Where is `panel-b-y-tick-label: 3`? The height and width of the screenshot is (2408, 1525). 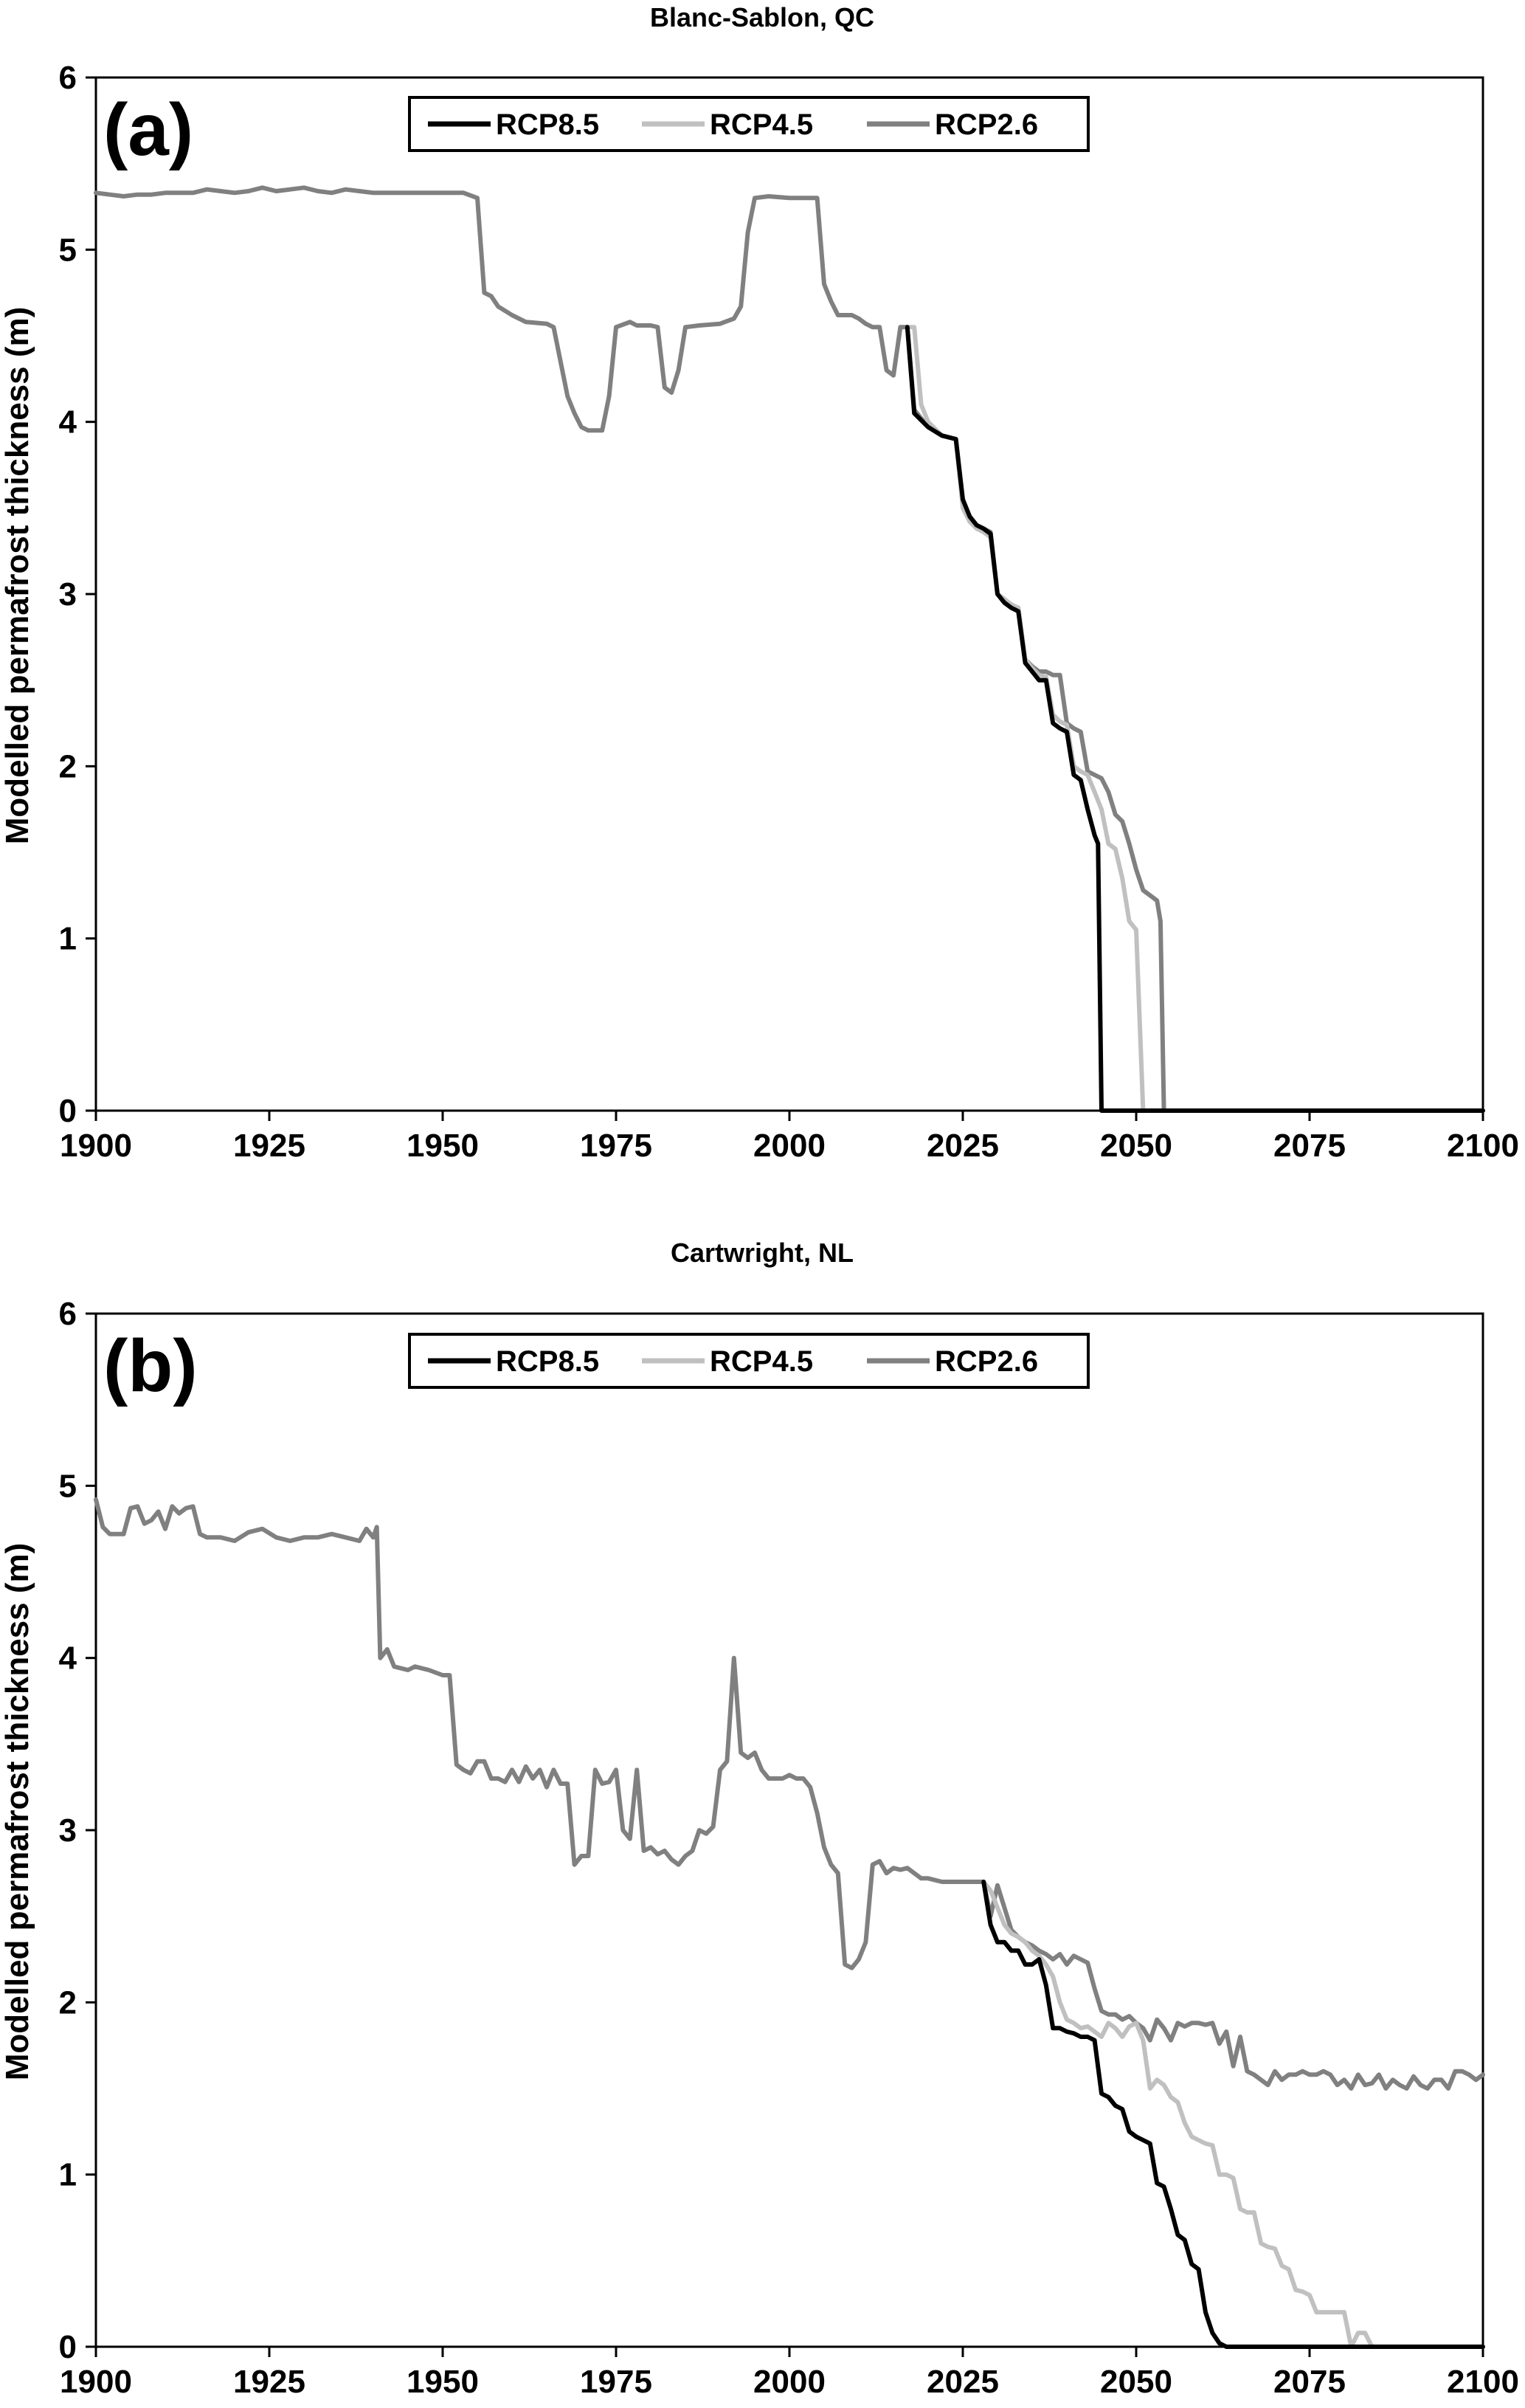
panel-b-y-tick-label: 3 is located at coordinates (68, 1831).